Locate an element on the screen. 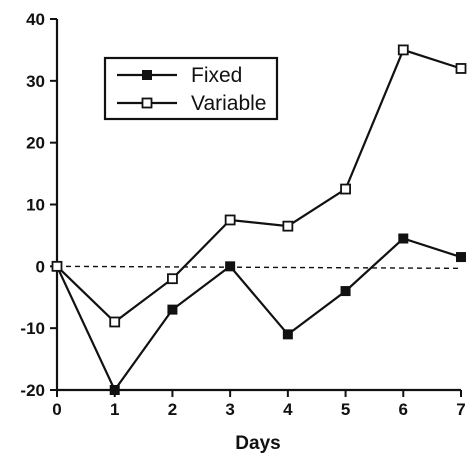 The height and width of the screenshot is (460, 470). x-tick-label: 7 is located at coordinates (460, 409).